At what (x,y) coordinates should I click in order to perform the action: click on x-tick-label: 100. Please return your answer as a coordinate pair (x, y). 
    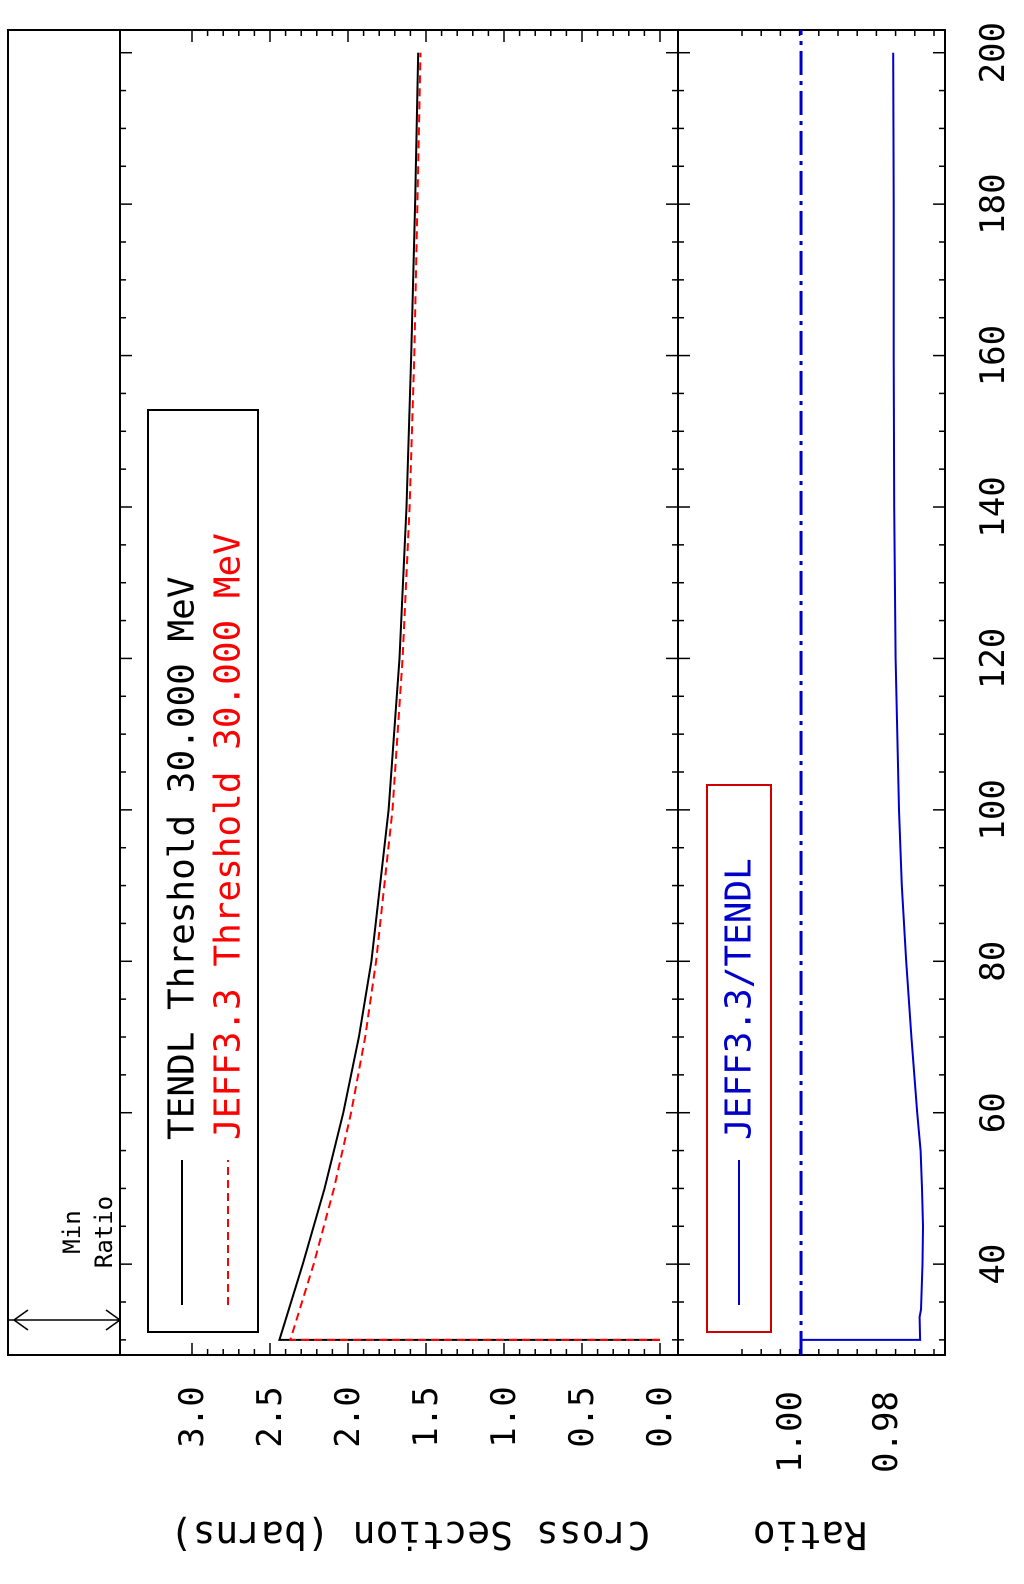
    Looking at the image, I should click on (993, 809).